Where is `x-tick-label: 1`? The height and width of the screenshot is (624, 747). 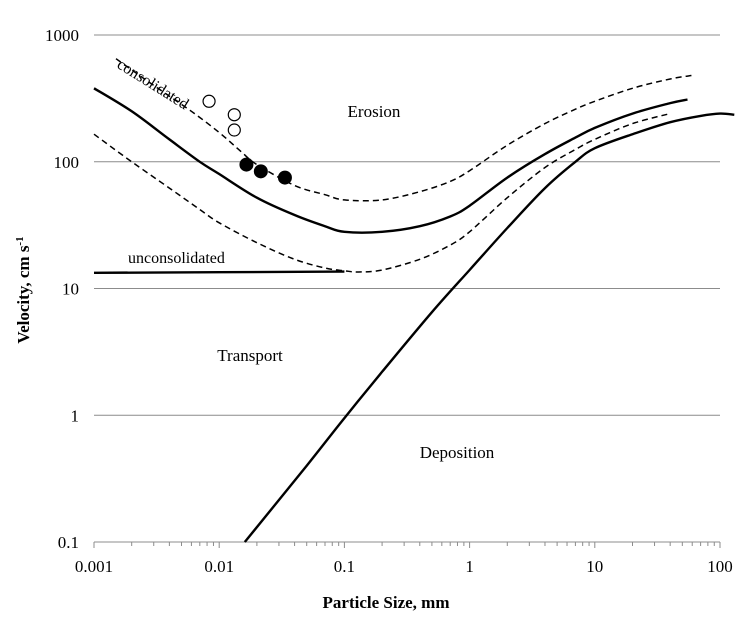
x-tick-label: 1 is located at coordinates (469, 566).